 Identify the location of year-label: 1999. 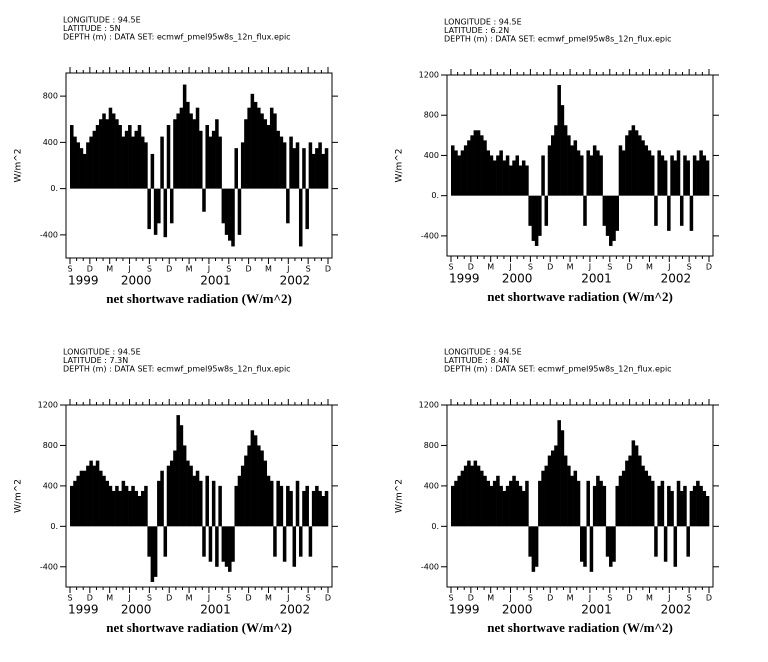
(83, 281).